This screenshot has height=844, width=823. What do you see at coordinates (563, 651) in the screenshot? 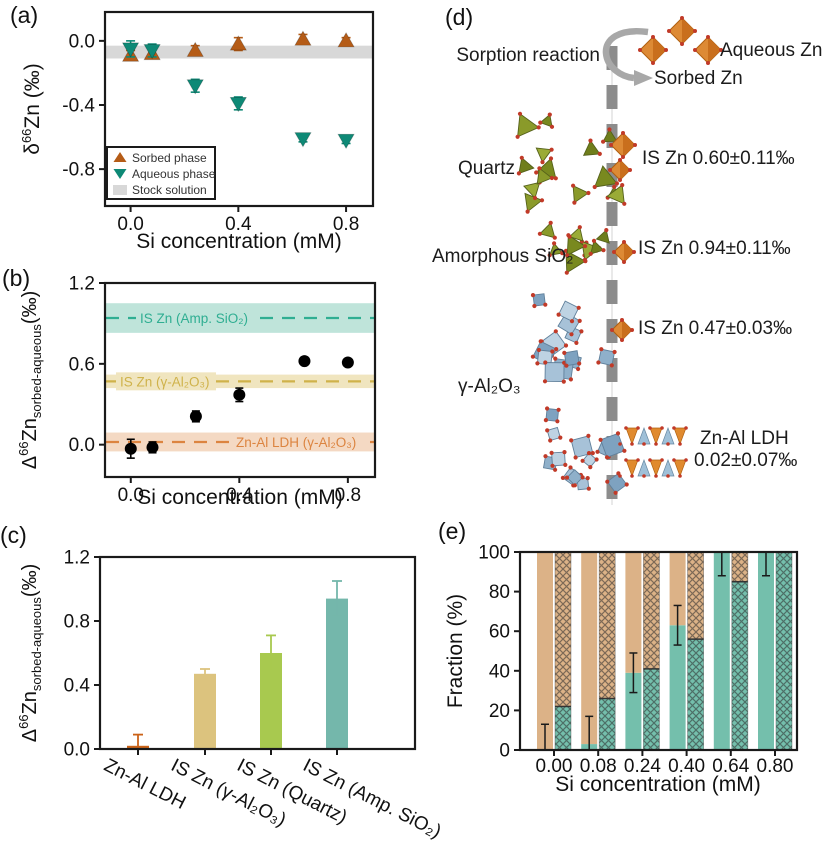
I see `hatched-bar-0.00` at bounding box center [563, 651].